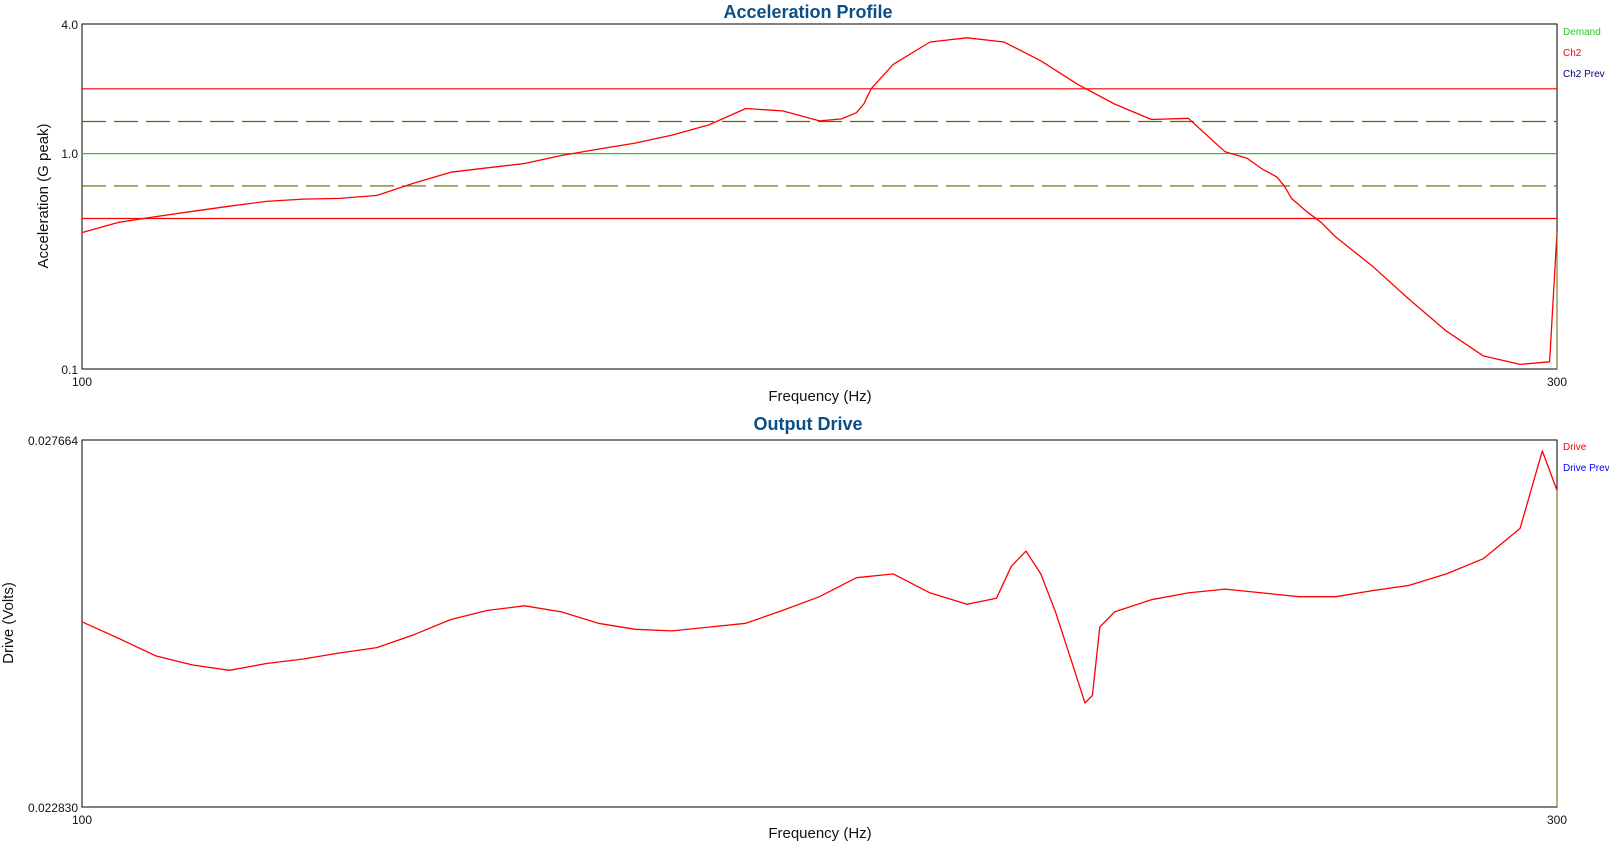 This screenshot has width=1609, height=847. I want to click on acceleration-reference-lines, so click(819, 154).